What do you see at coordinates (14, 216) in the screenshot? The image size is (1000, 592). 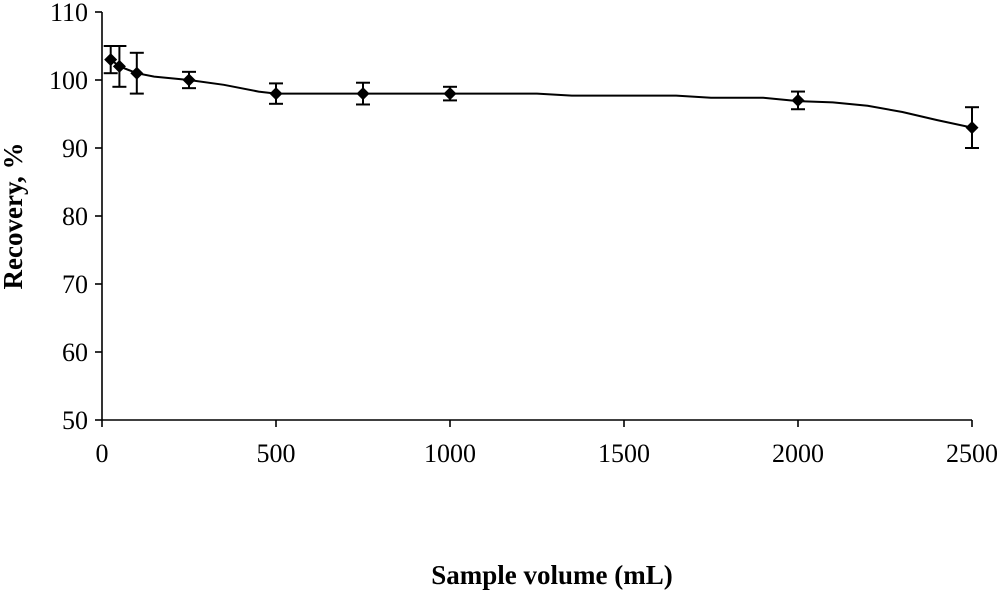 I see `y-axis-title: Recovery, %` at bounding box center [14, 216].